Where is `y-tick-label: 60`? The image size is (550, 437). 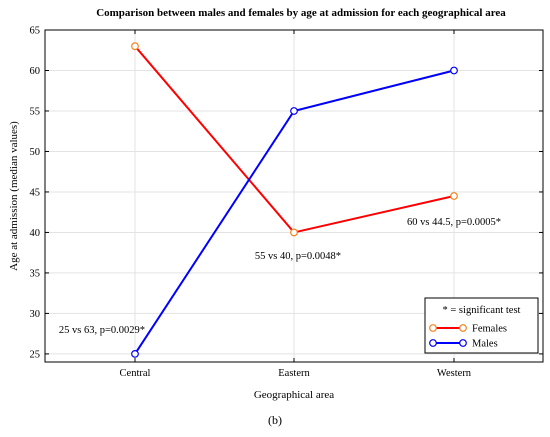 y-tick-label: 60 is located at coordinates (35, 71).